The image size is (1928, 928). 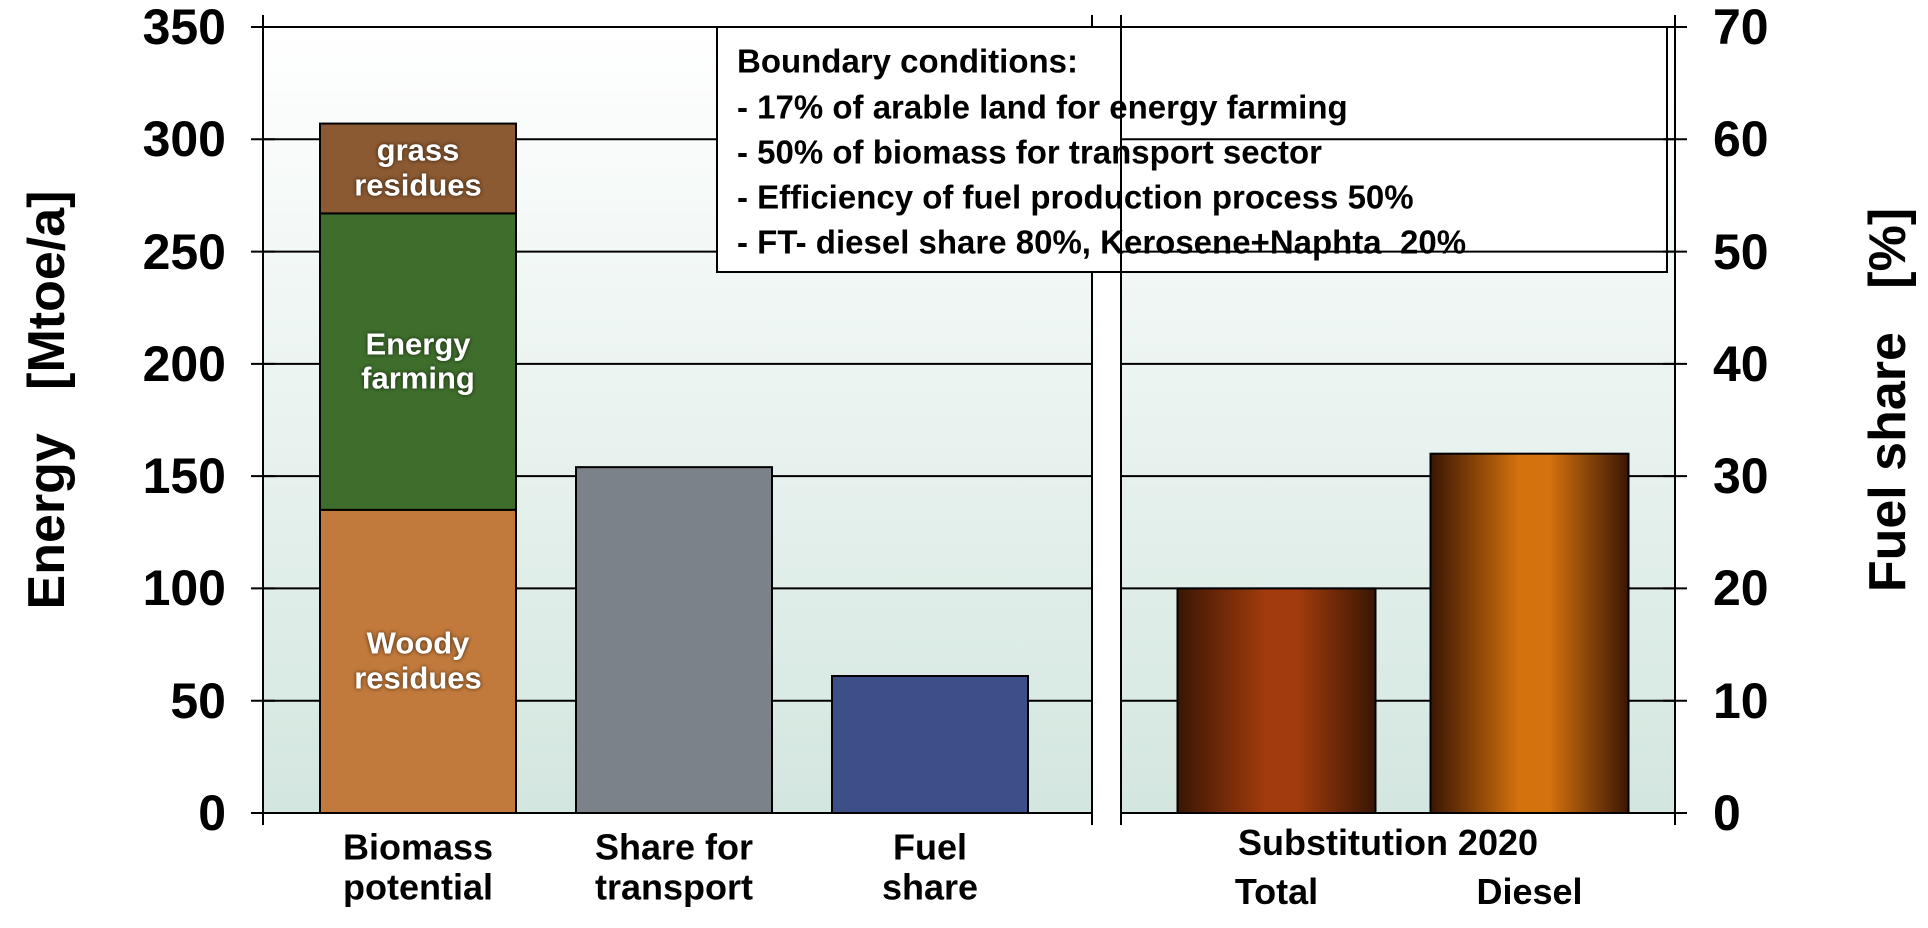 I want to click on x-axis-title: Substitution 2020, so click(x=1388, y=842).